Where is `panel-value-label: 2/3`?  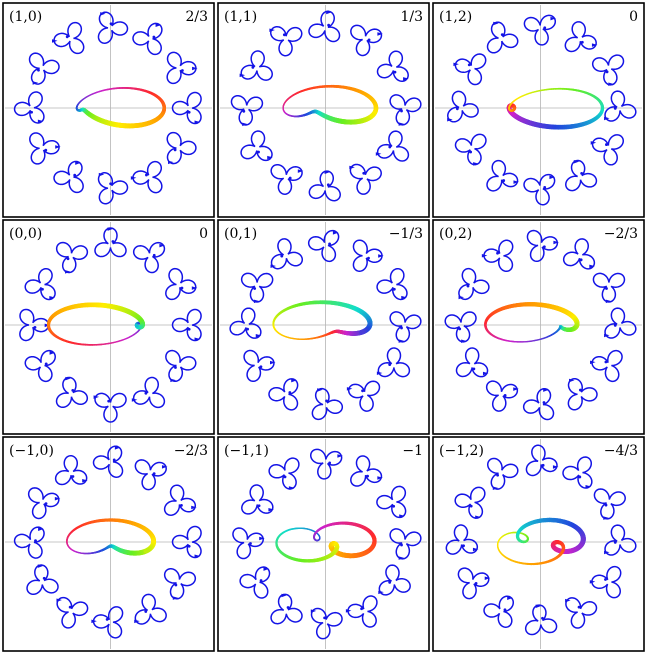 panel-value-label: 2/3 is located at coordinates (196, 17).